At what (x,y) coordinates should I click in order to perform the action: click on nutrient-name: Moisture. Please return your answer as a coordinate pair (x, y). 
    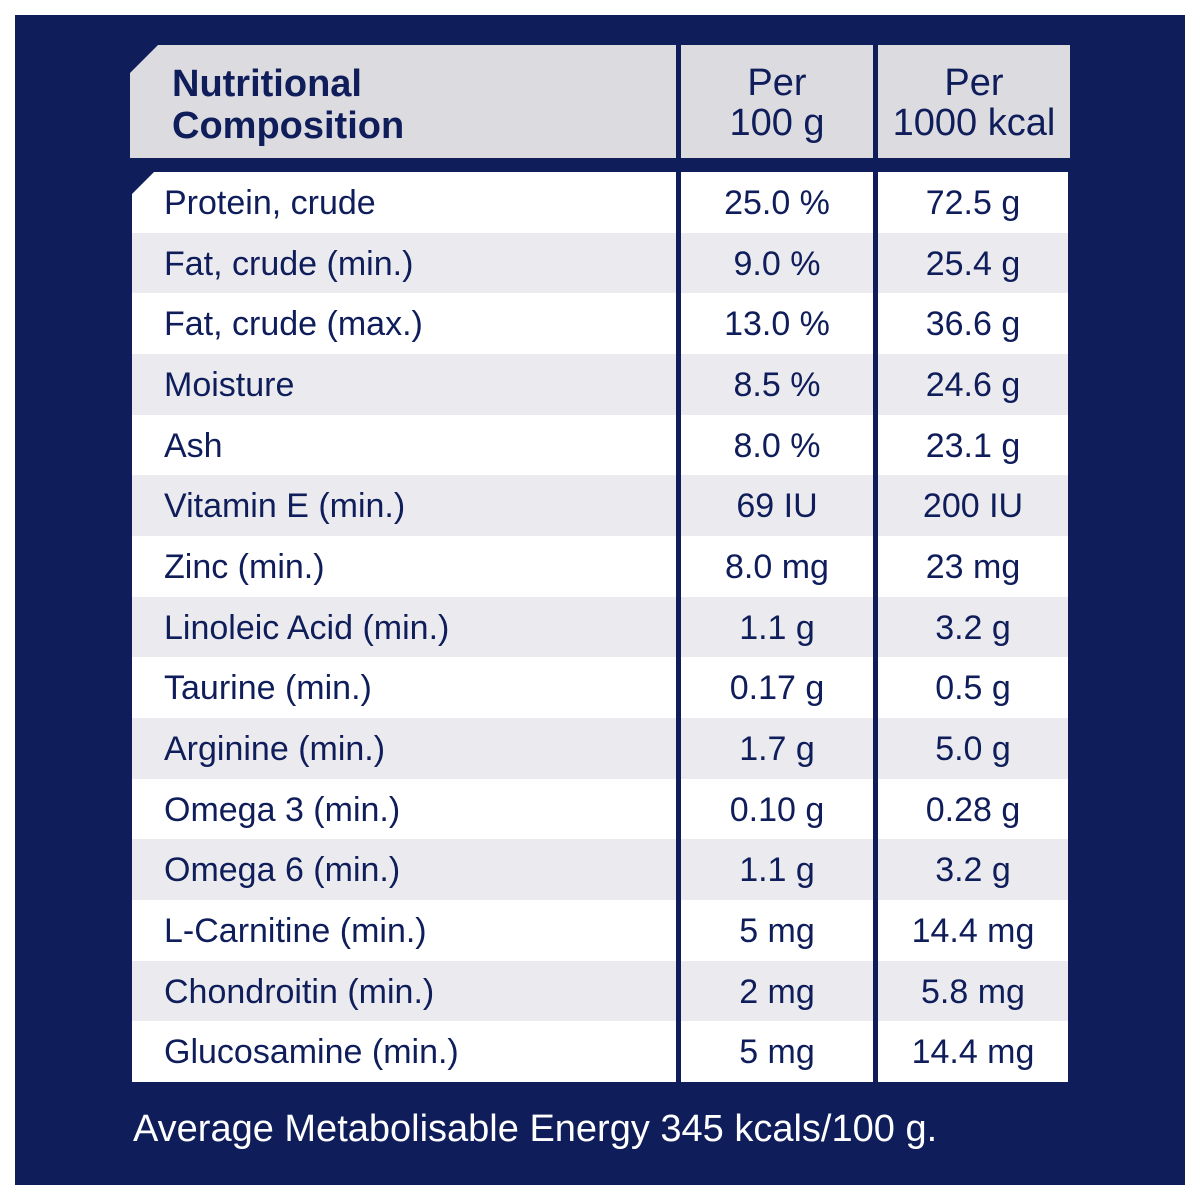
    Looking at the image, I should click on (404, 384).